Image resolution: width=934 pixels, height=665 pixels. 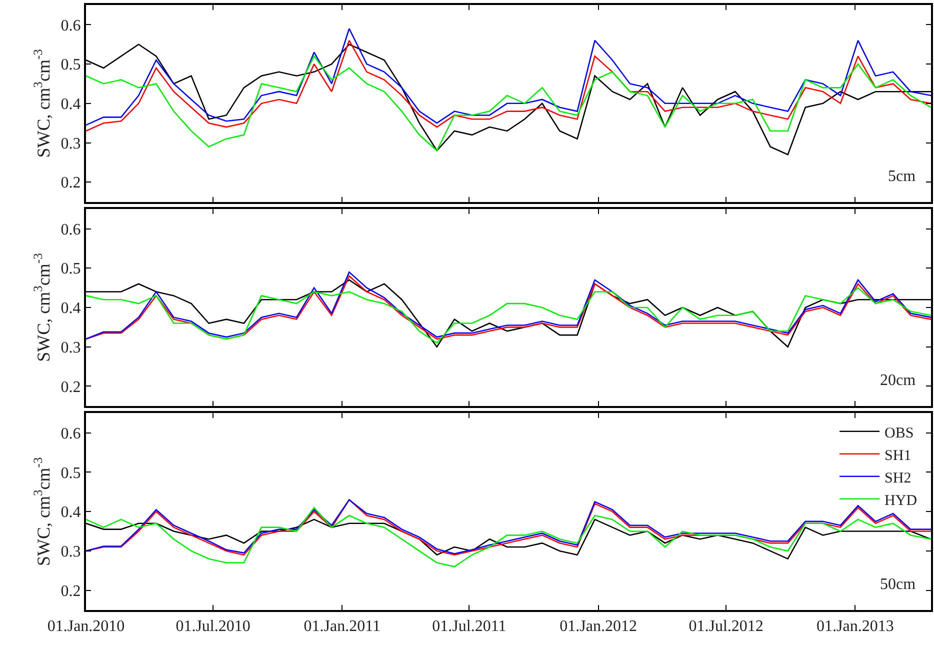 I want to click on x-tick-label: 01.Jul.2010, so click(x=213, y=627).